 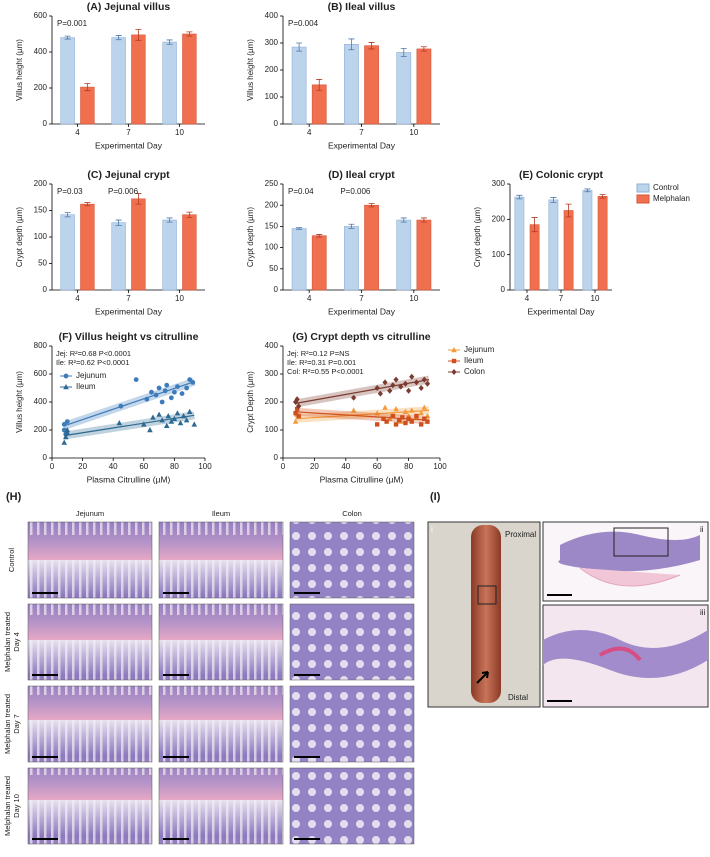 I want to click on x-axis-label: Experimental Day, so click(x=362, y=145).